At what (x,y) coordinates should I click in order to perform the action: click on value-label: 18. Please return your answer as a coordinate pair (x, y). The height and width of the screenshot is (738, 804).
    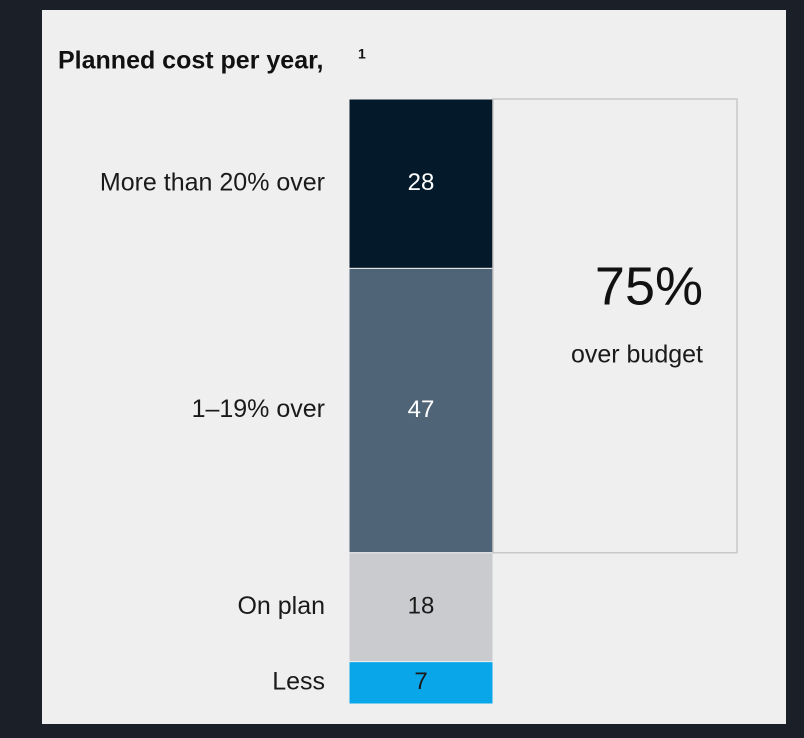
    Looking at the image, I should click on (421, 606).